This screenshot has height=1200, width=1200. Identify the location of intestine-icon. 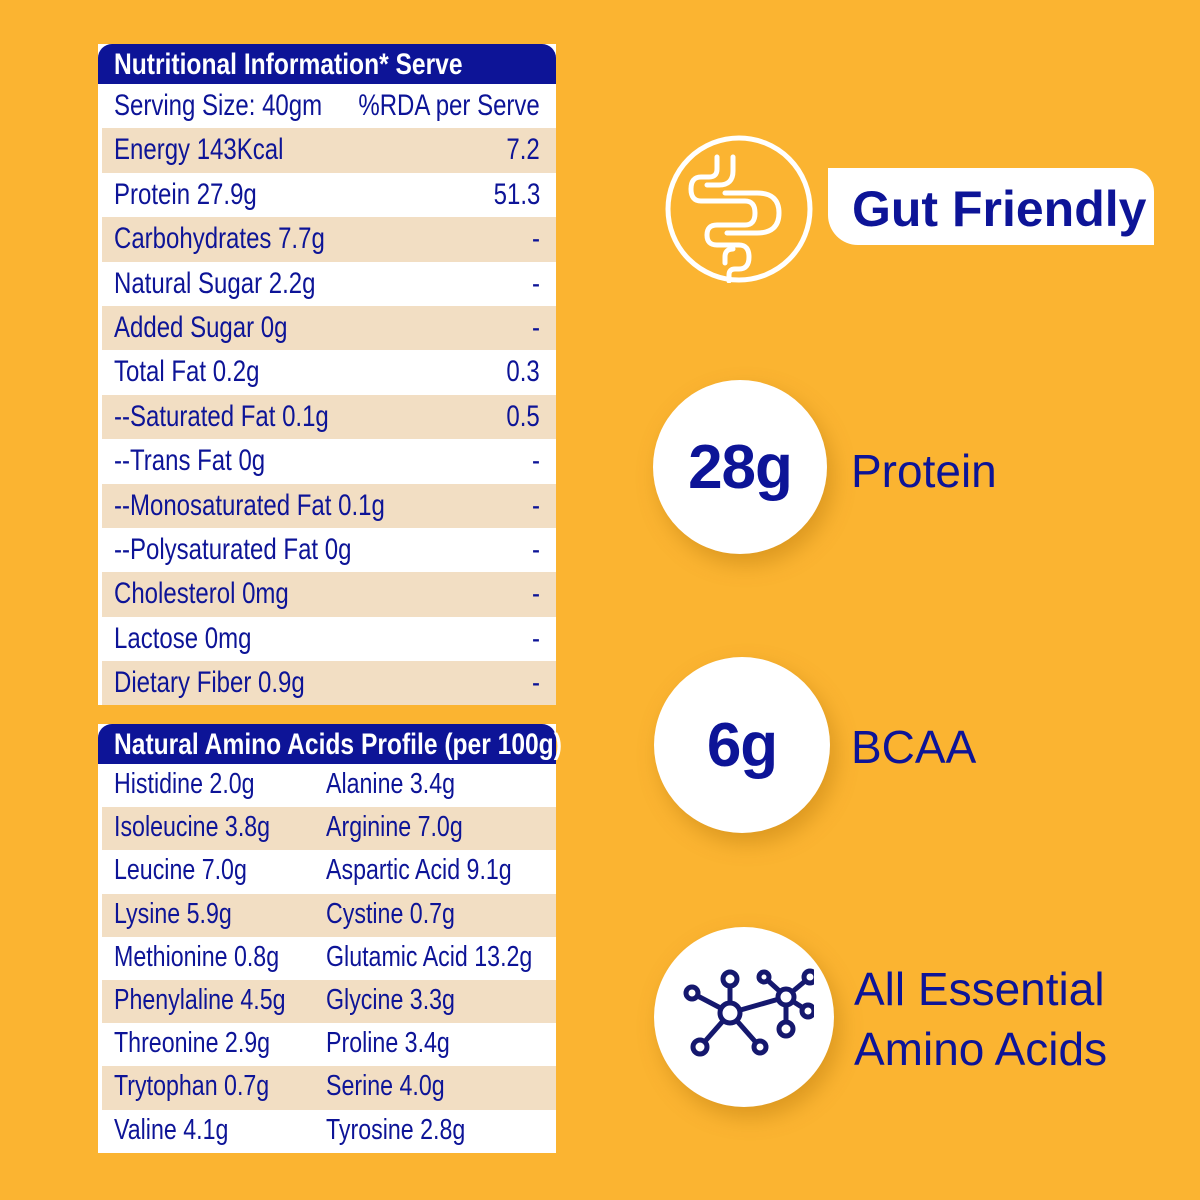
(739, 209).